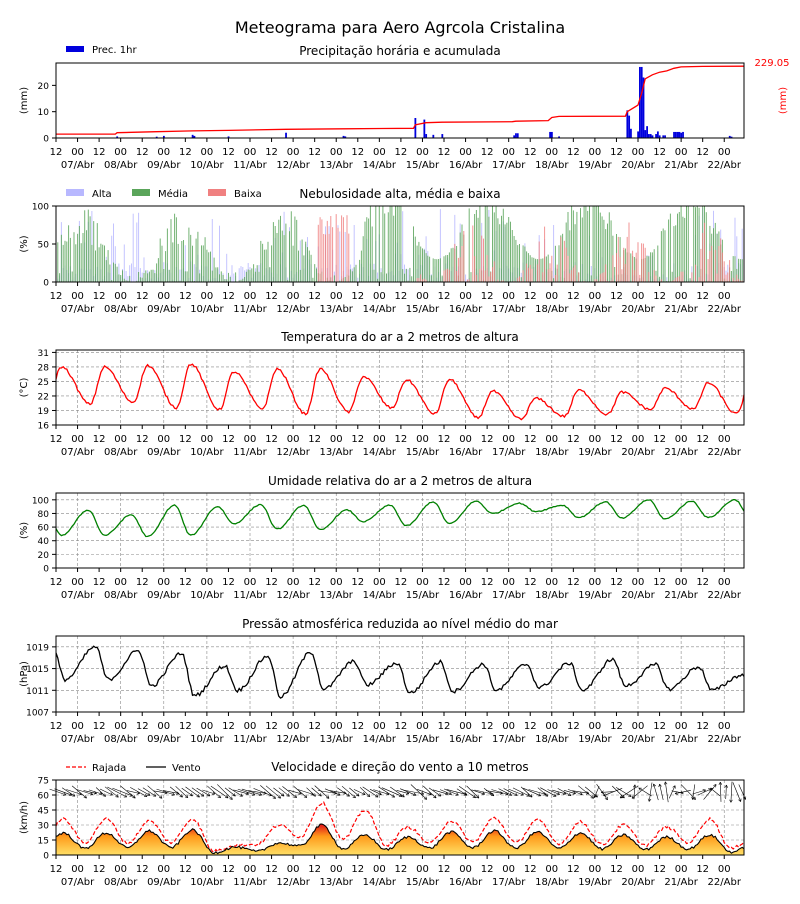  I want to click on press-date-label: 07/Abr, so click(78, 739).